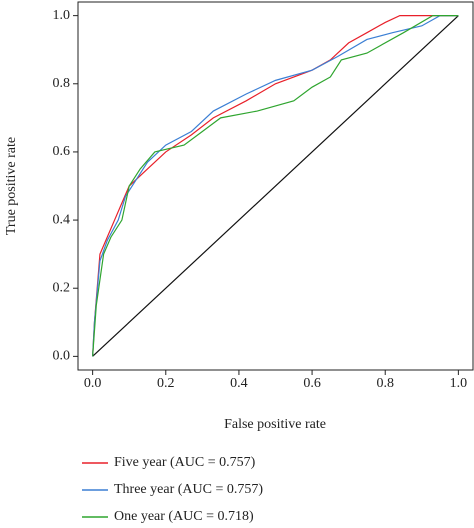 The width and height of the screenshot is (474, 528). What do you see at coordinates (239, 383) in the screenshot?
I see `x-tick-label: 0.4` at bounding box center [239, 383].